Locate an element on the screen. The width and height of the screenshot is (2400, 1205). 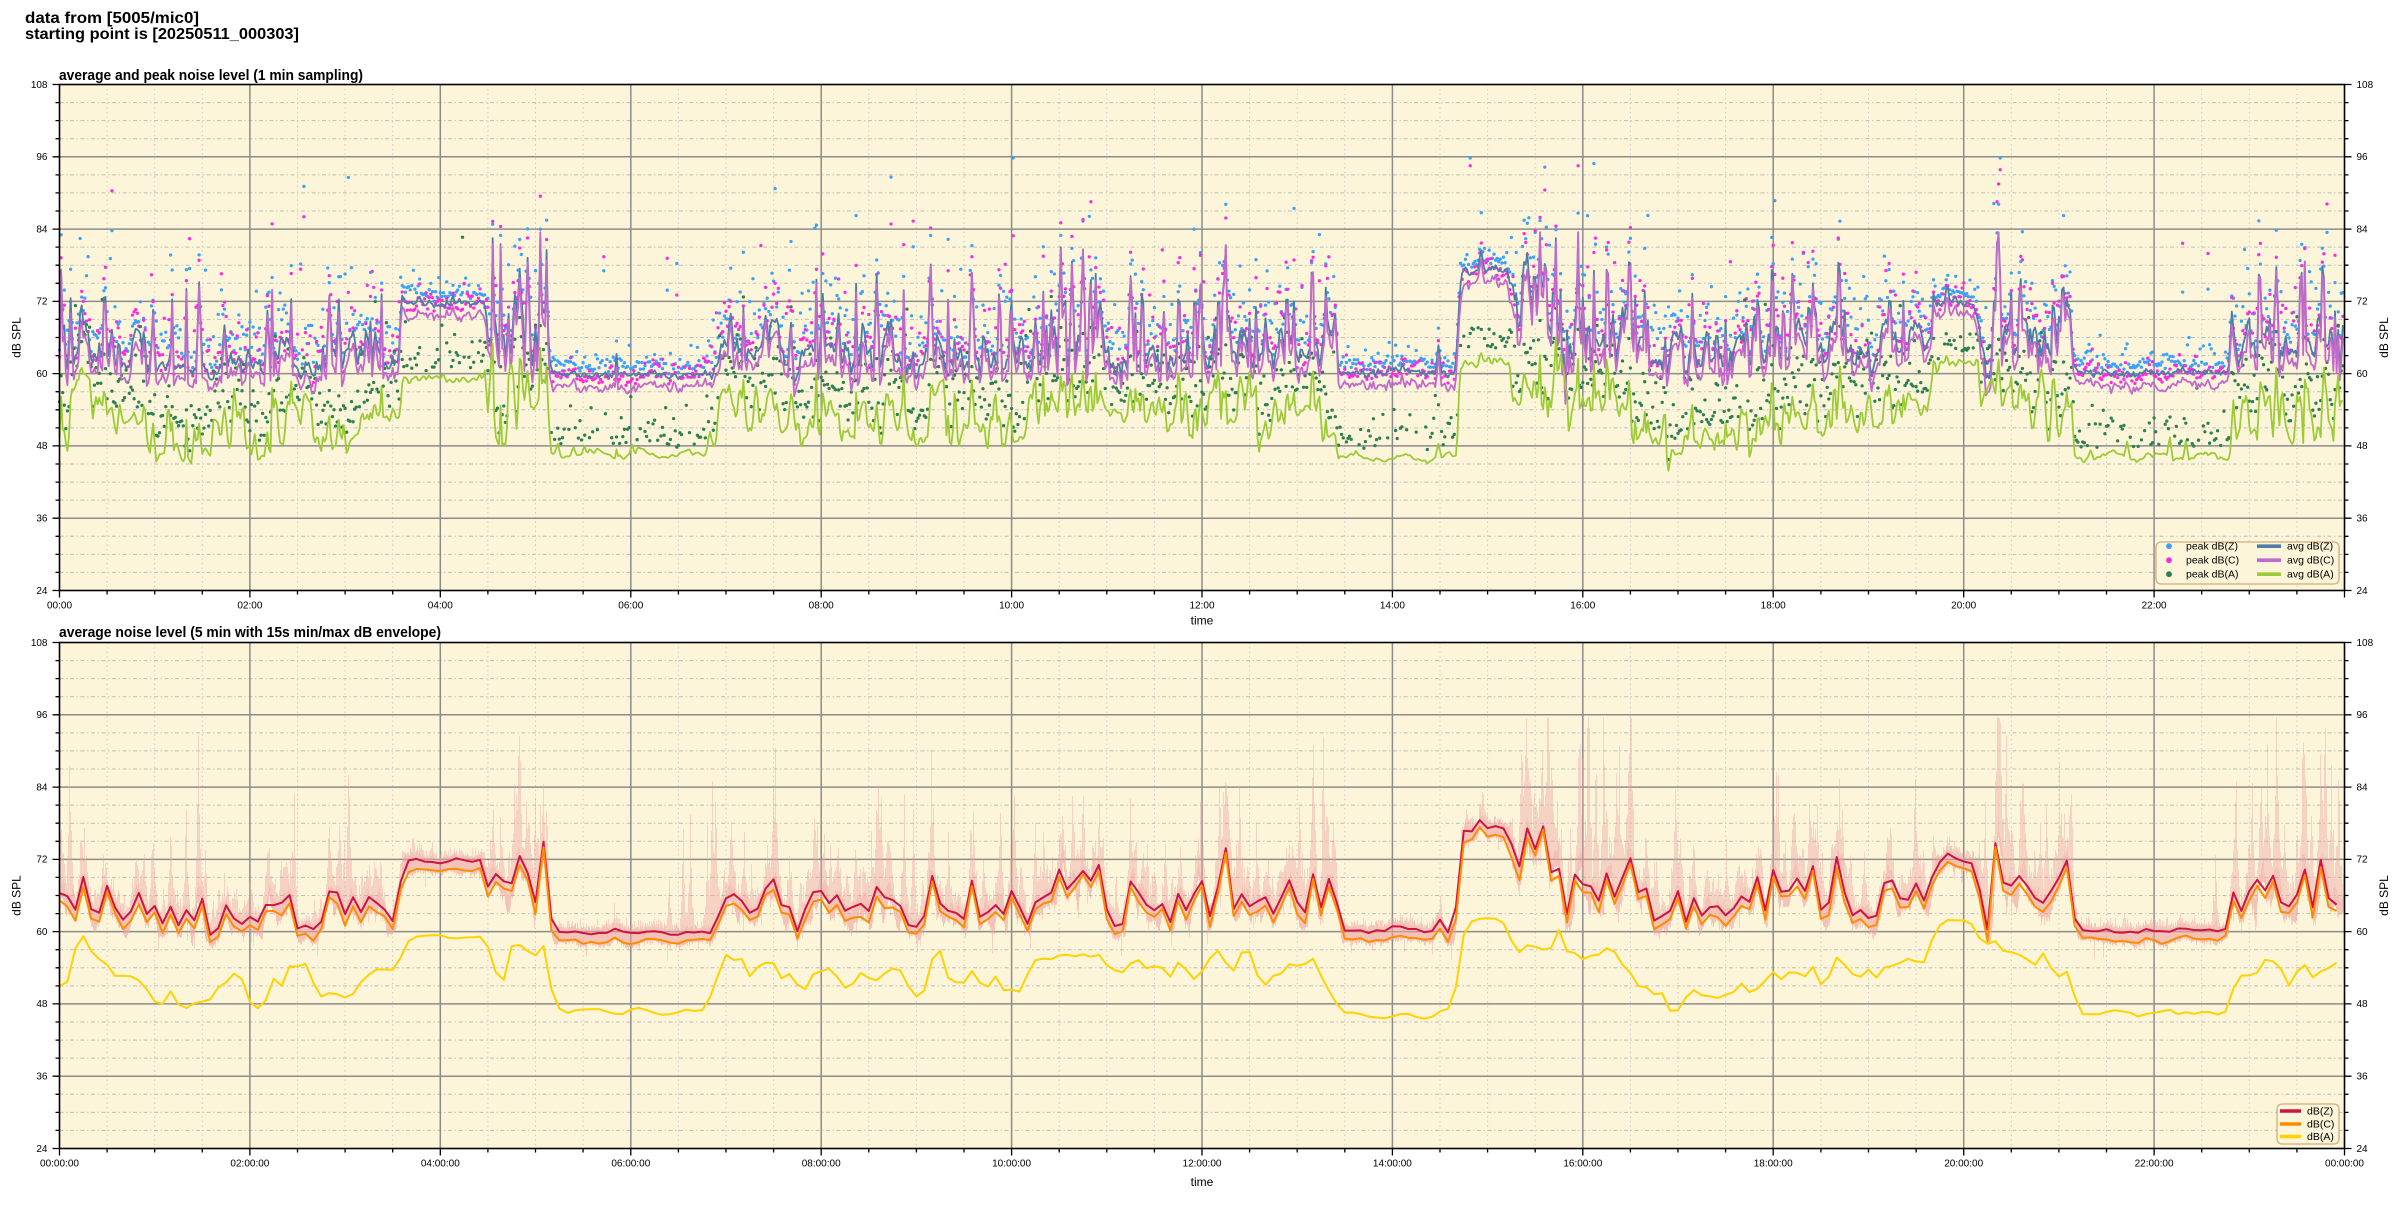
svg-text: 18:00 is located at coordinates (1773, 606).